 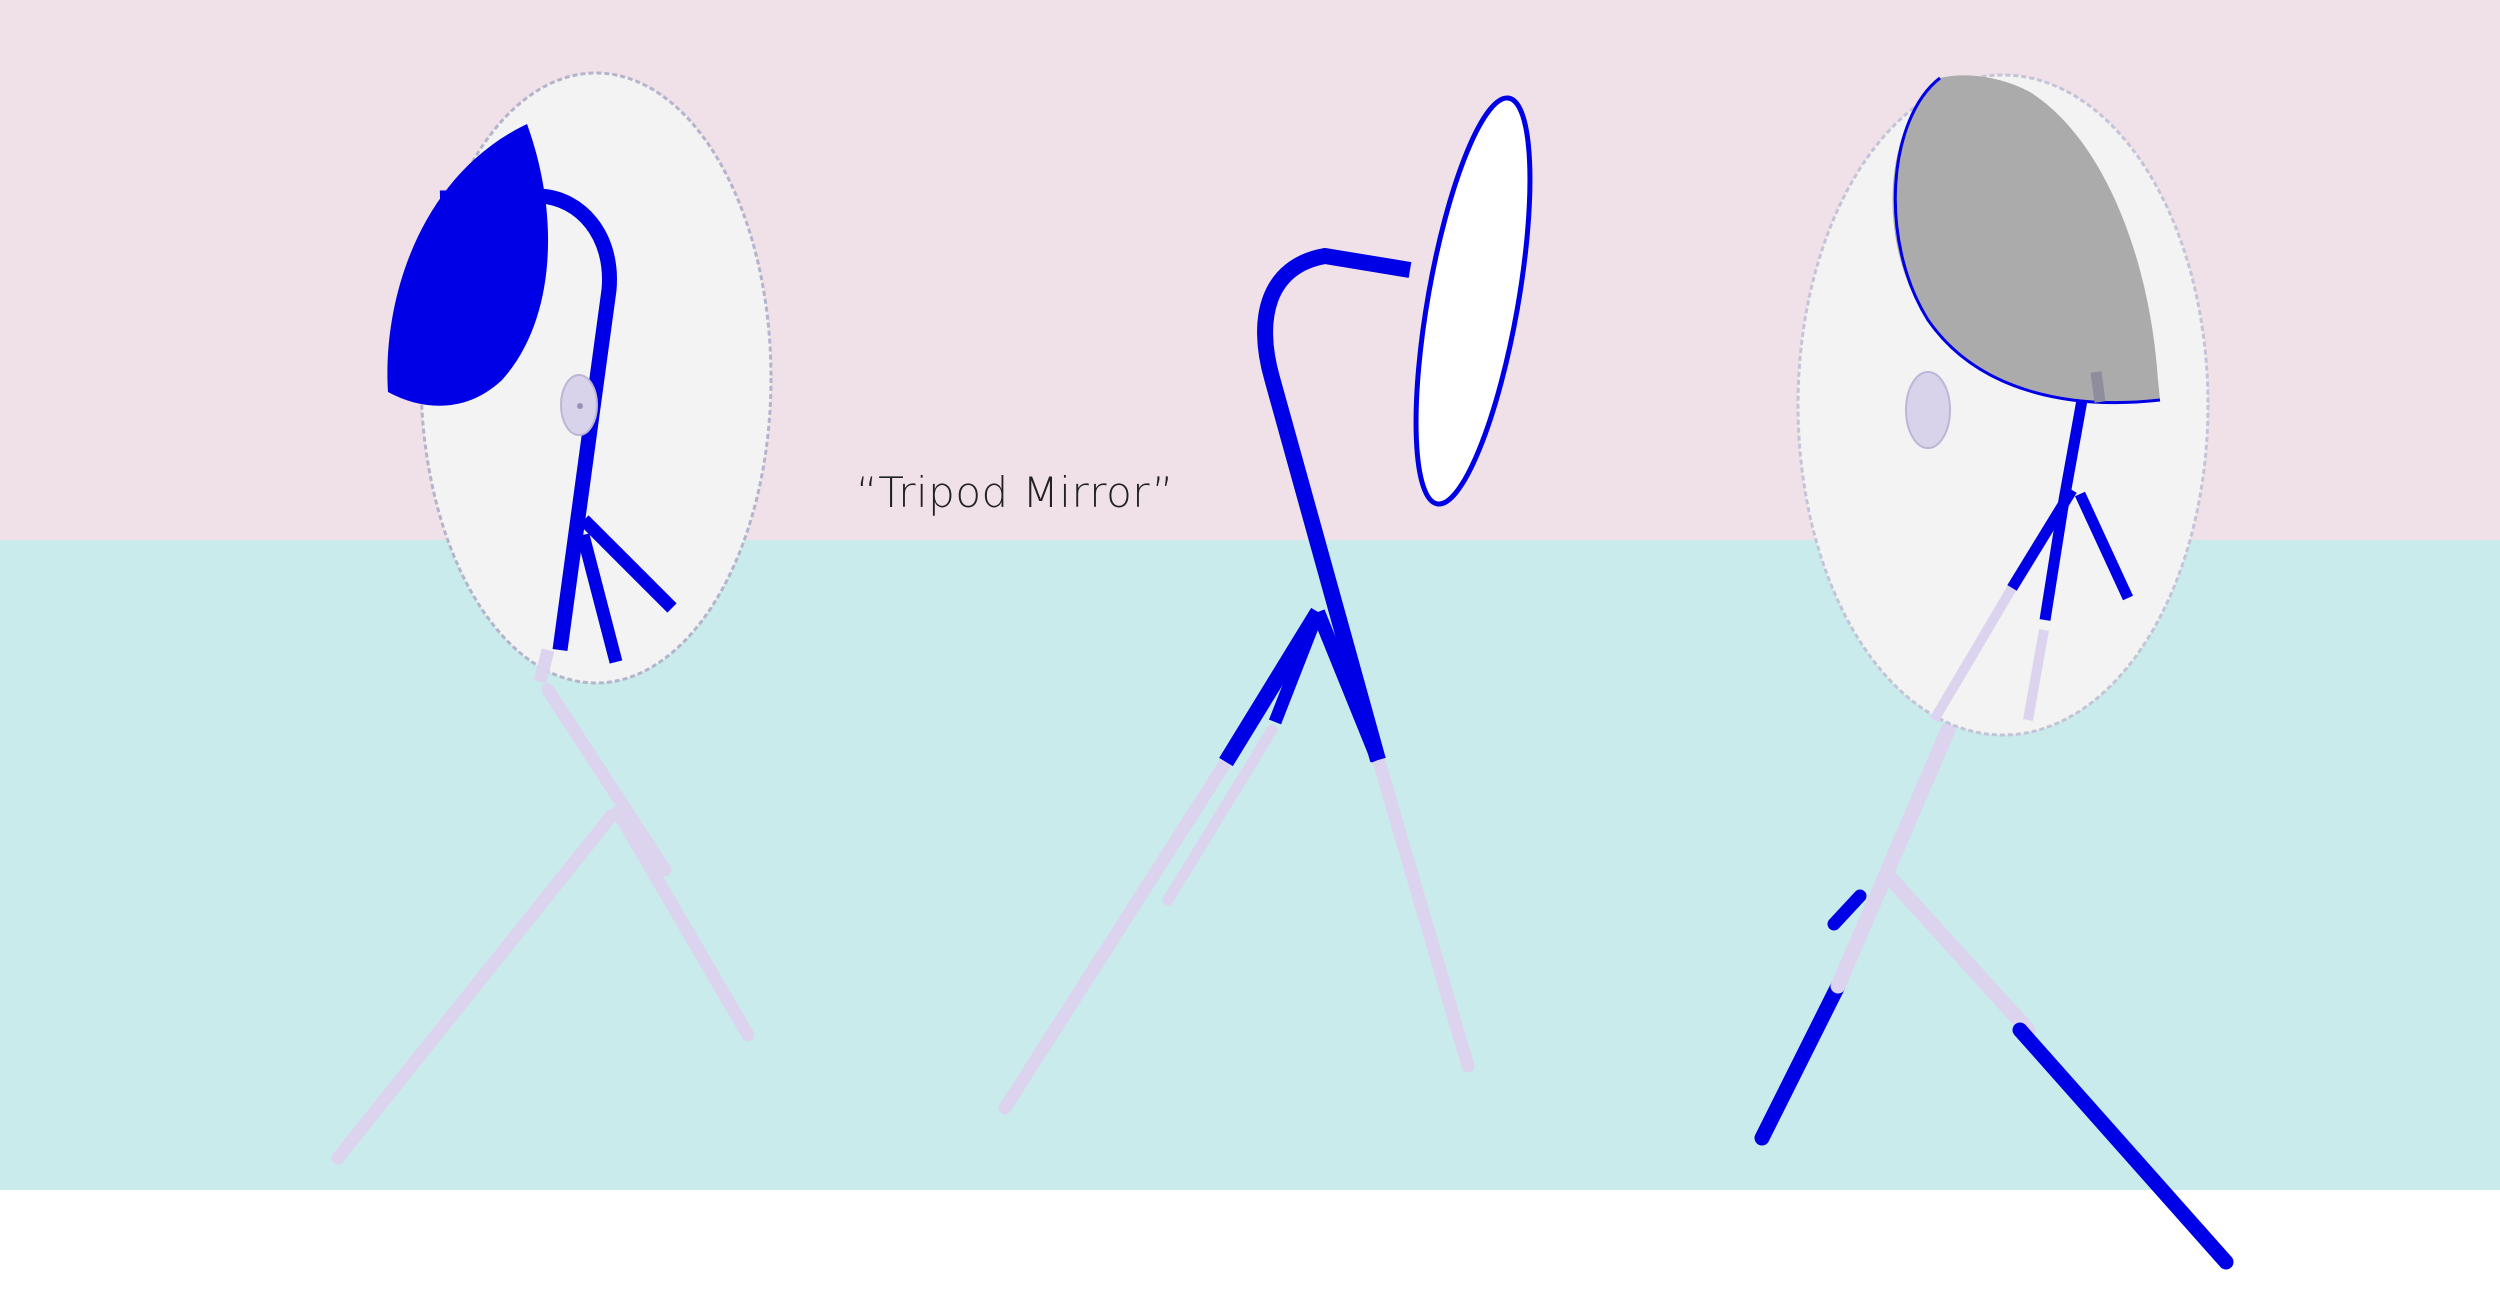 I want to click on front-leg-left, so click(x=475, y=986).